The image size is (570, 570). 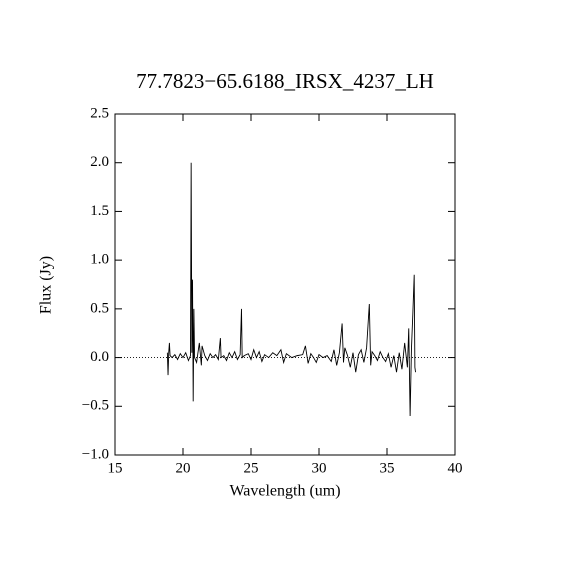 I want to click on chart-title: 77.7823−65.6188_IRSX_4237_LH, so click(x=285, y=81).